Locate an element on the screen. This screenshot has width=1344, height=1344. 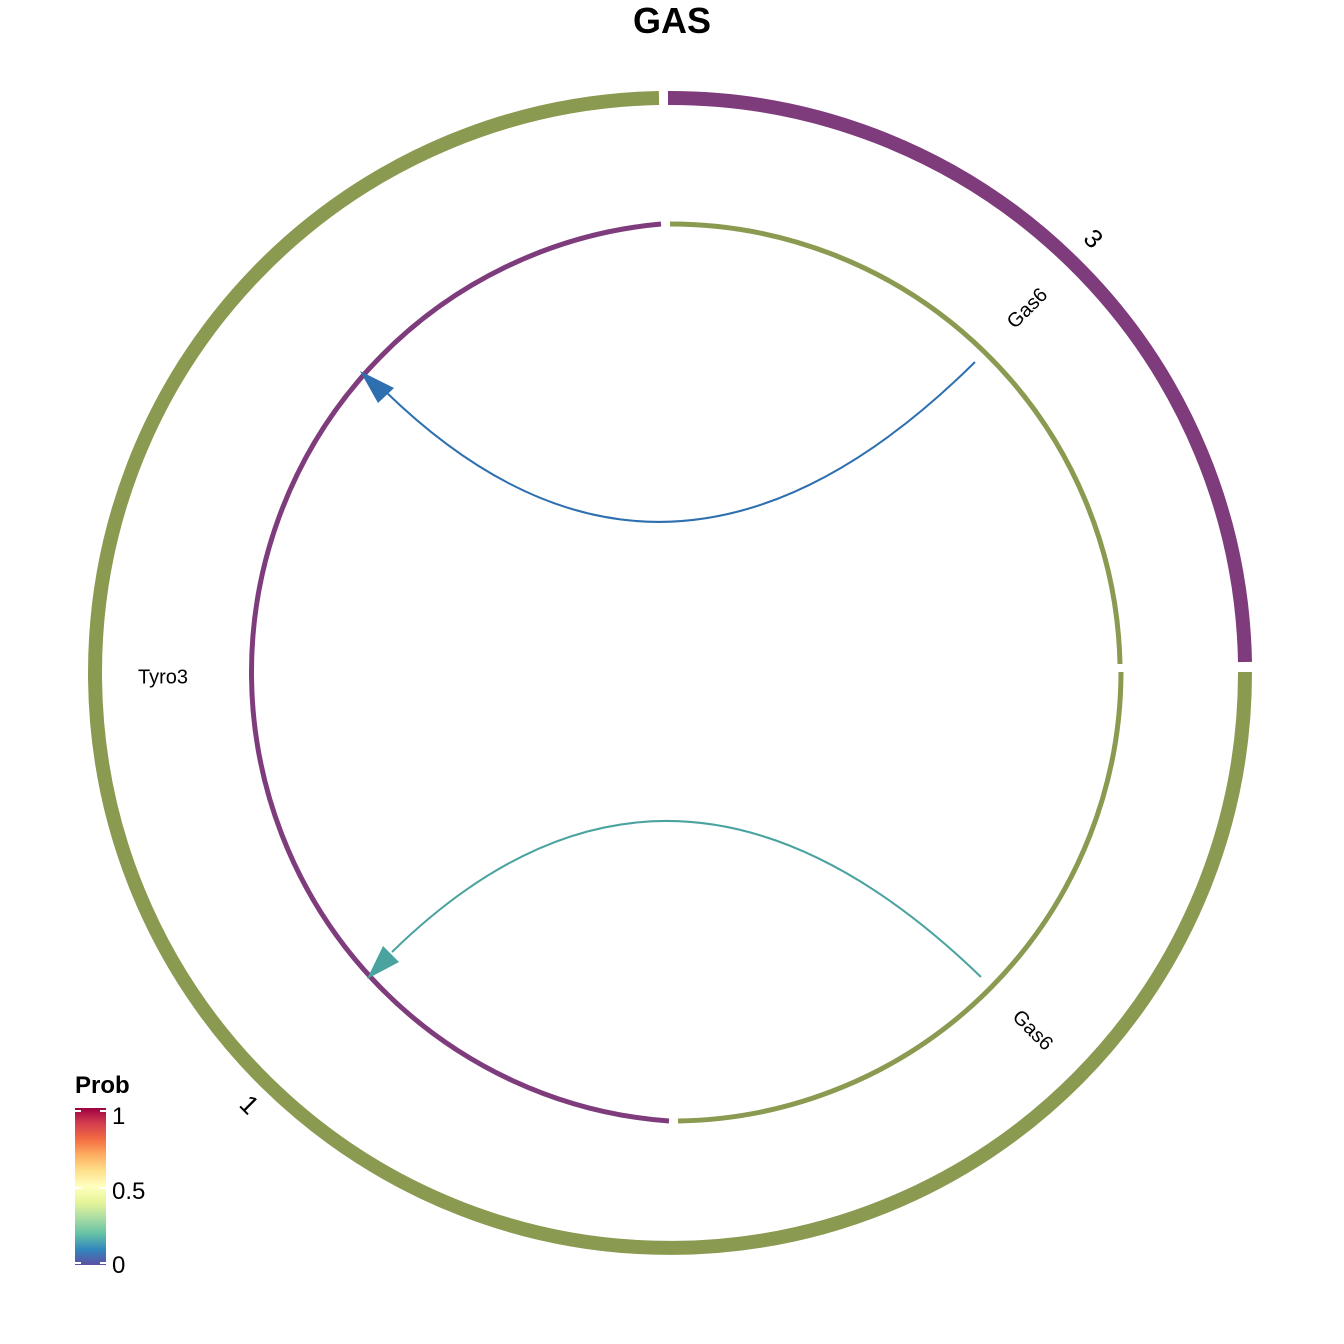
legend-tick-0: 0 is located at coordinates (118, 1265).